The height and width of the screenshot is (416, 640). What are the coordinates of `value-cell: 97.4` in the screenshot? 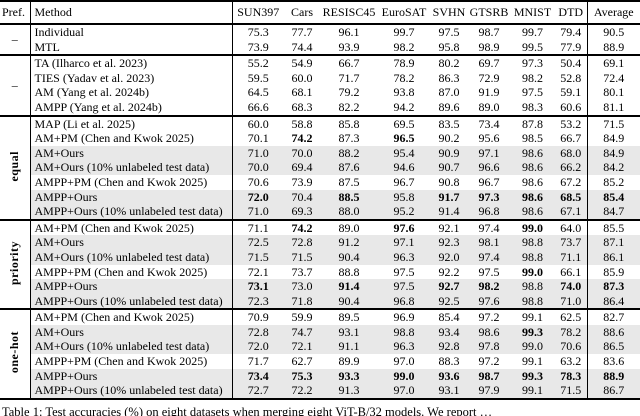 It's located at (489, 227).